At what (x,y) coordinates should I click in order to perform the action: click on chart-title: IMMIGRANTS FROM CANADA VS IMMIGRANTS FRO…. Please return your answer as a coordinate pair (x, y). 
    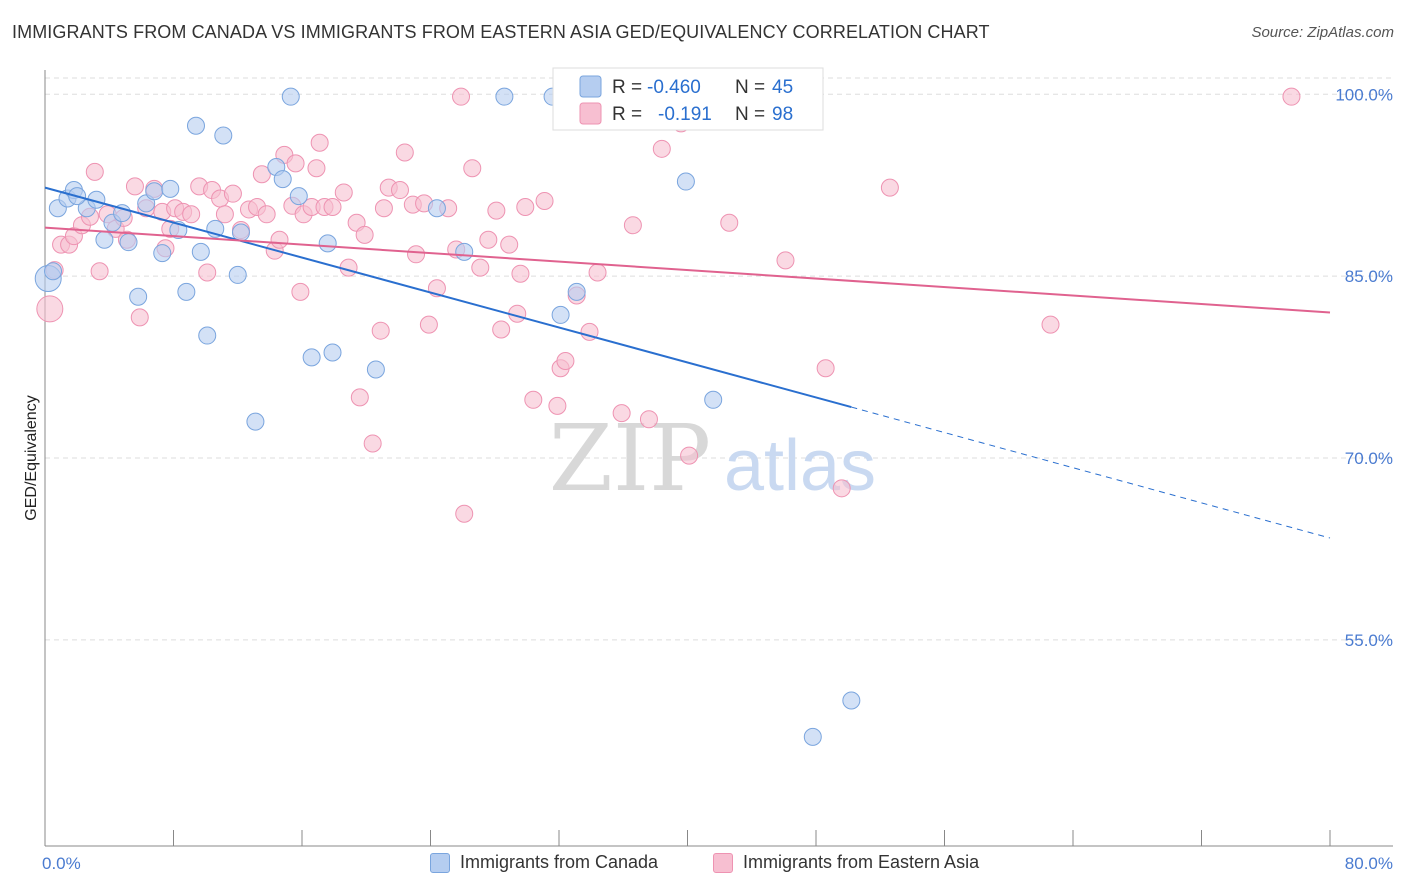
    Looking at the image, I should click on (501, 32).